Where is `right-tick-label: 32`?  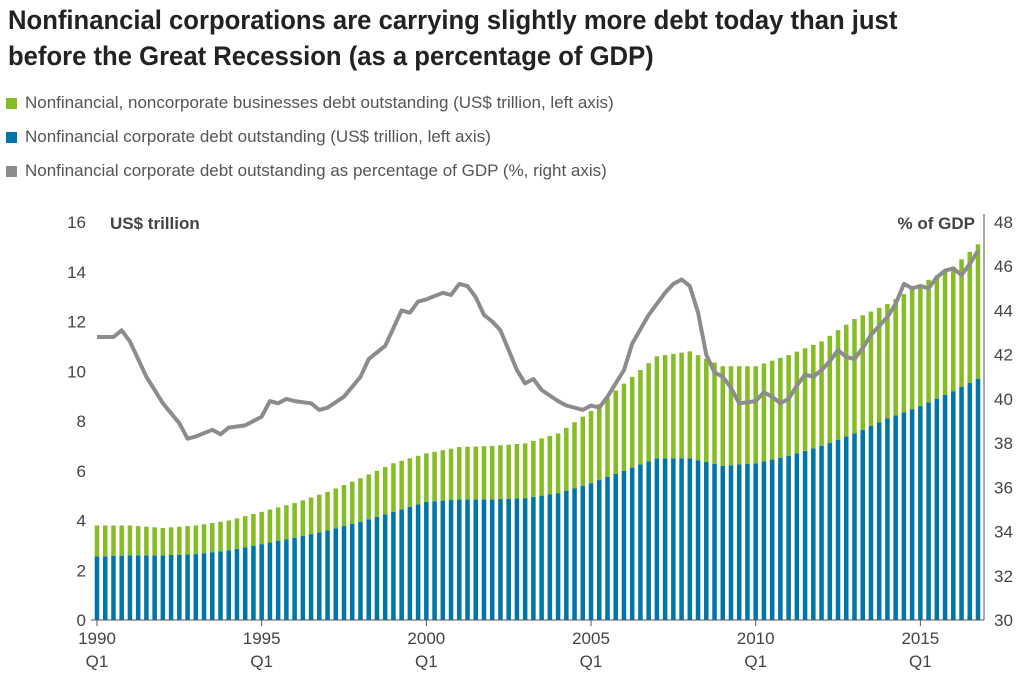
right-tick-label: 32 is located at coordinates (1003, 576).